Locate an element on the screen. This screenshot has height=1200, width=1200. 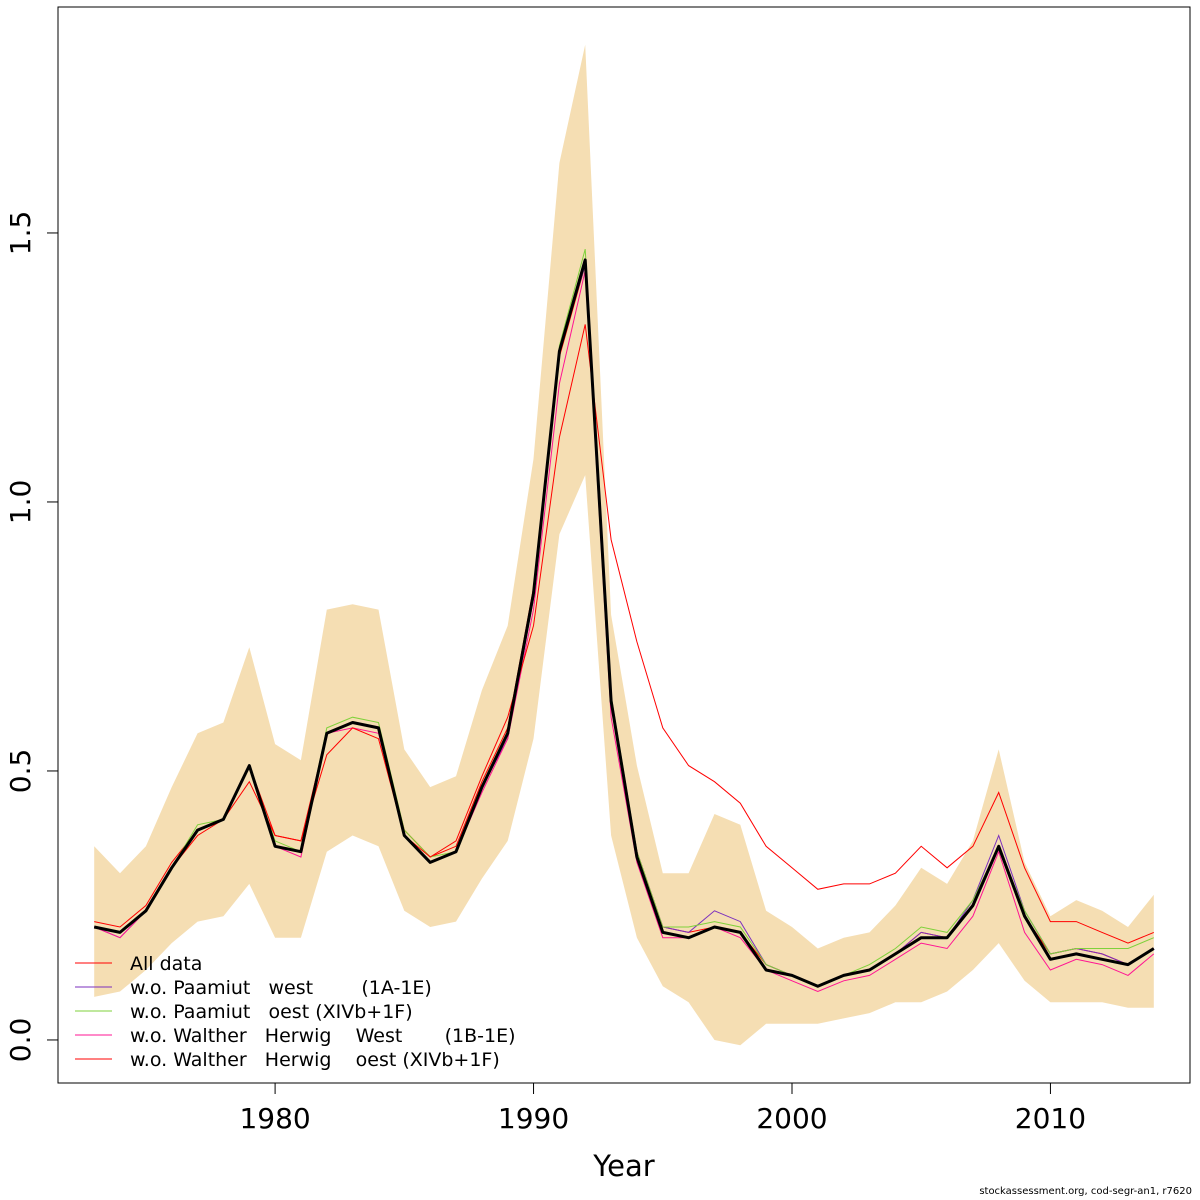
footer-credit: stockassessment.org, cod-segr-an1, r7620 is located at coordinates (1085, 1191).